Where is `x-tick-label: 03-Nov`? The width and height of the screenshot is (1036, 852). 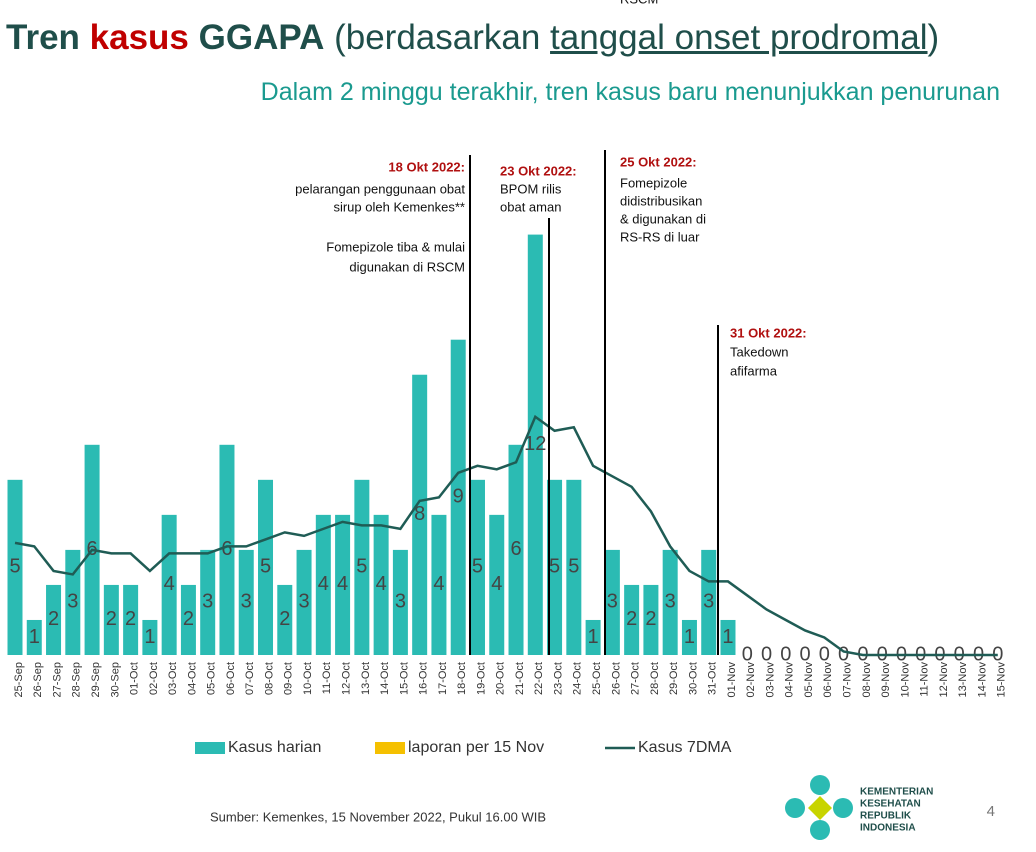
x-tick-label: 03-Nov is located at coordinates (770, 680).